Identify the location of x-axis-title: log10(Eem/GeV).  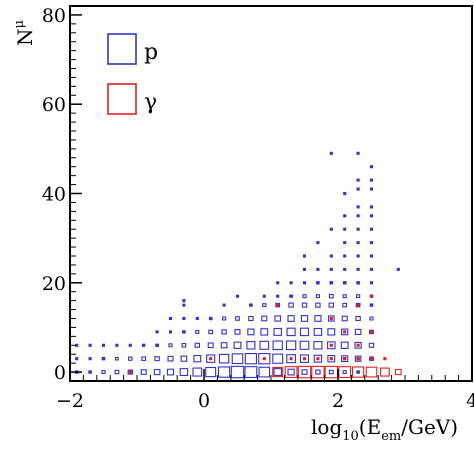
(384, 429).